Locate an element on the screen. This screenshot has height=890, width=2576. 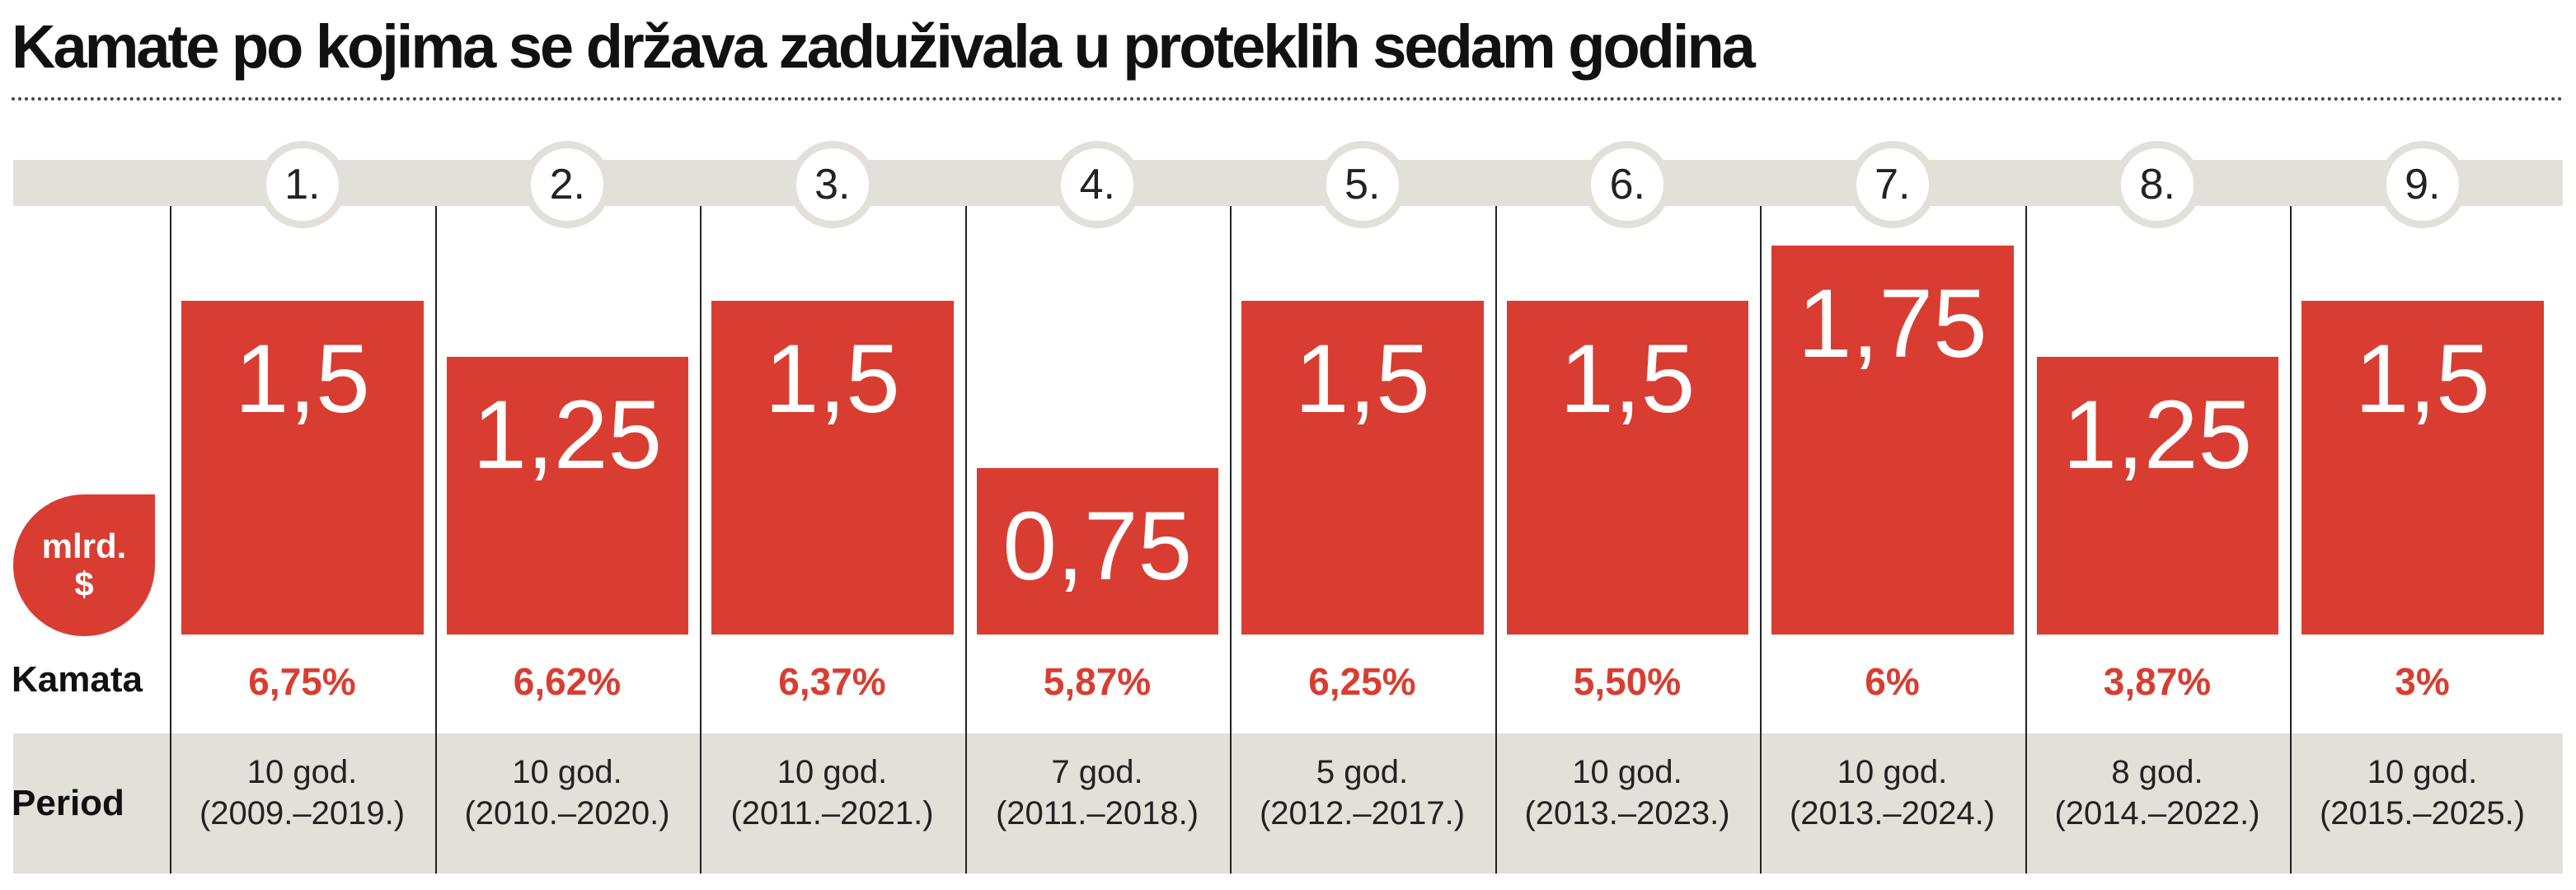
period-range: (2010.–2020.) is located at coordinates (567, 813).